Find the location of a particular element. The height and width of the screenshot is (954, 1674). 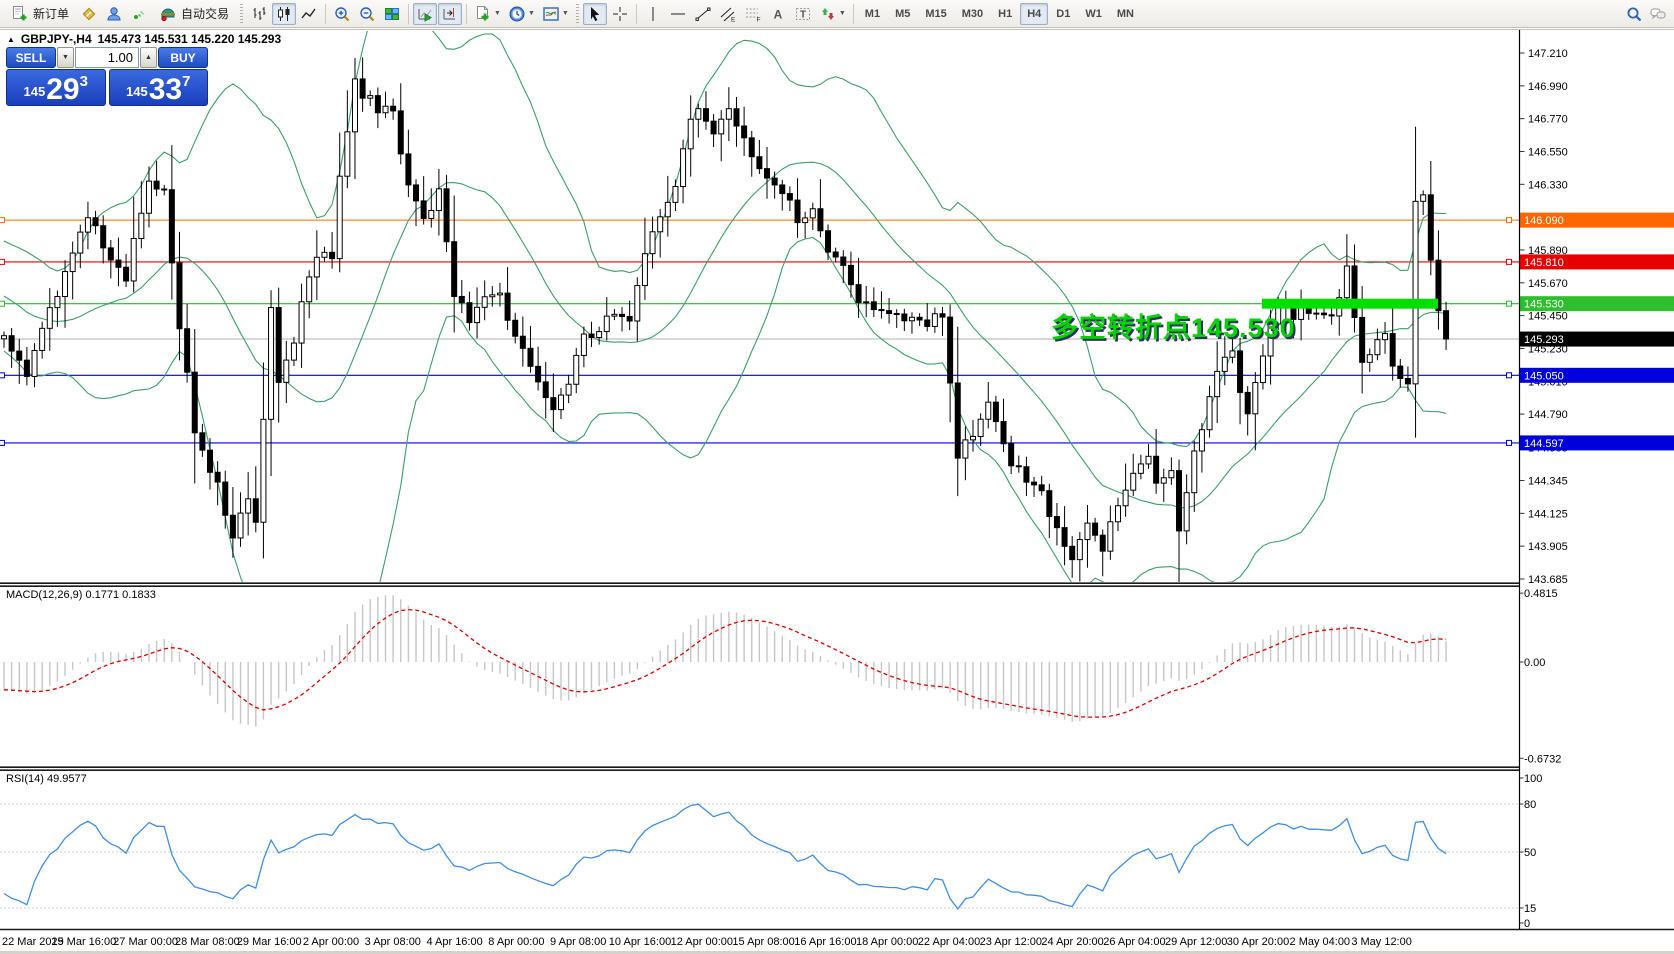

equidistant-channel-button: E is located at coordinates (728, 14).